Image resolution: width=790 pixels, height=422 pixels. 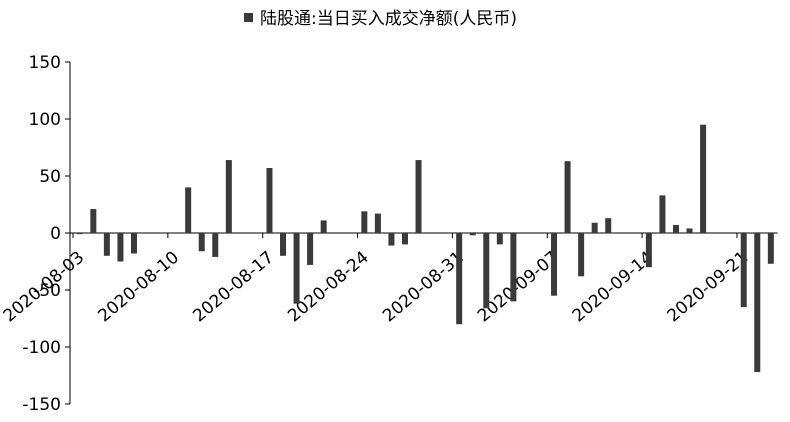 What do you see at coordinates (139, 287) in the screenshot?
I see `x-tick-label: 2020-08-10` at bounding box center [139, 287].